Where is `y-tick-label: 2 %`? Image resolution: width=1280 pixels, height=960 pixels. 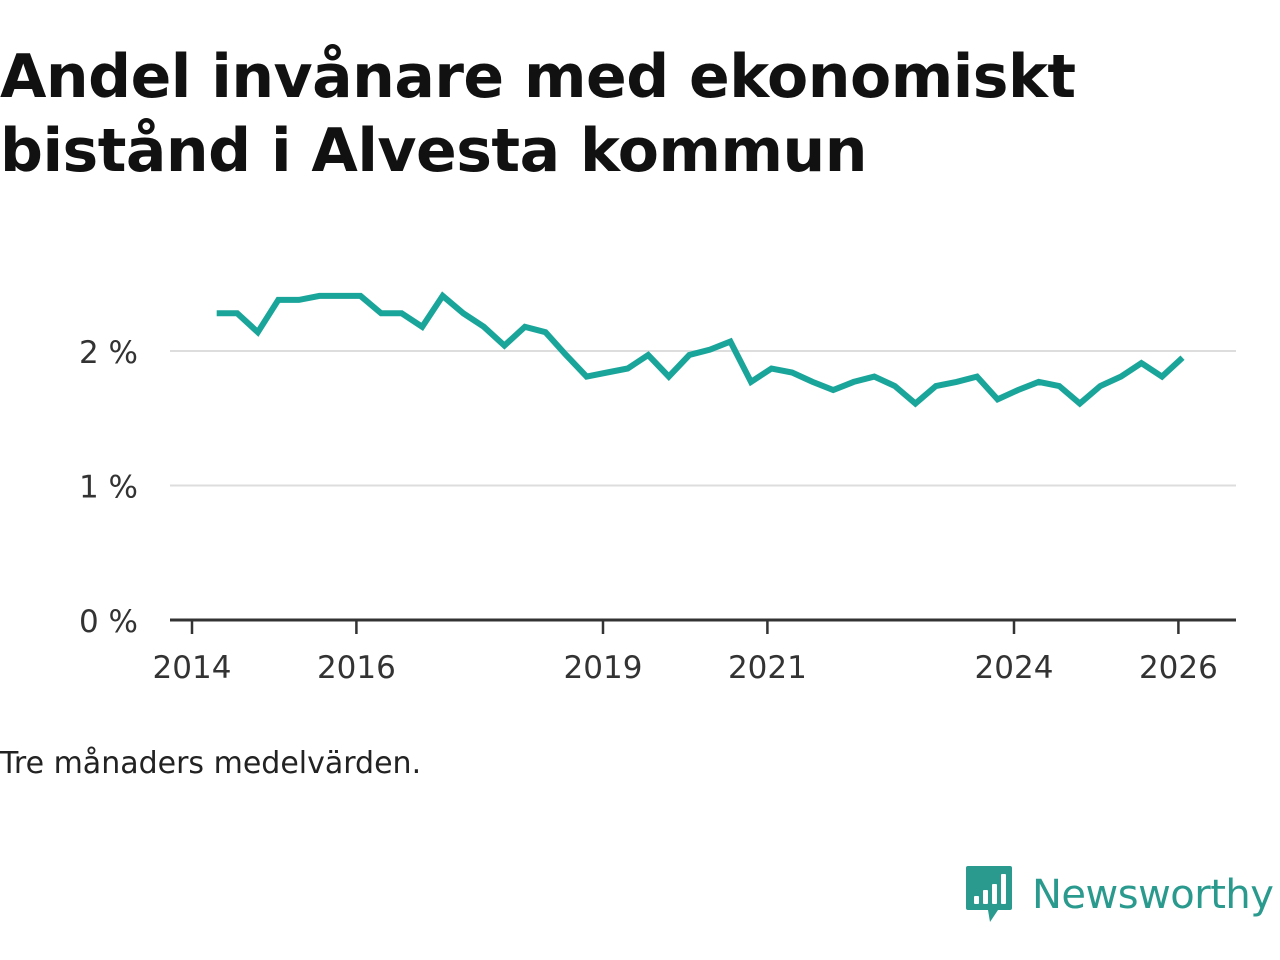 y-tick-label: 2 % is located at coordinates (108, 353).